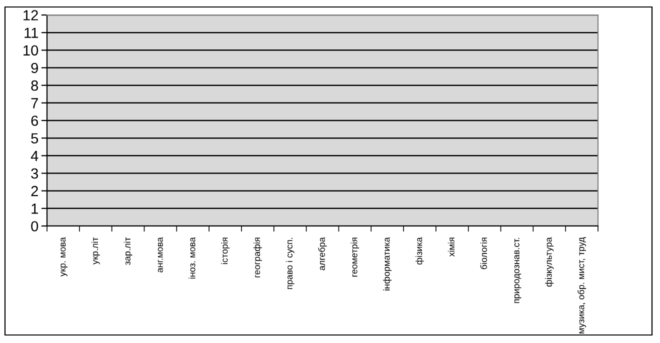 The width and height of the screenshot is (660, 343). I want to click on y-tick-label: 9, so click(34, 68).